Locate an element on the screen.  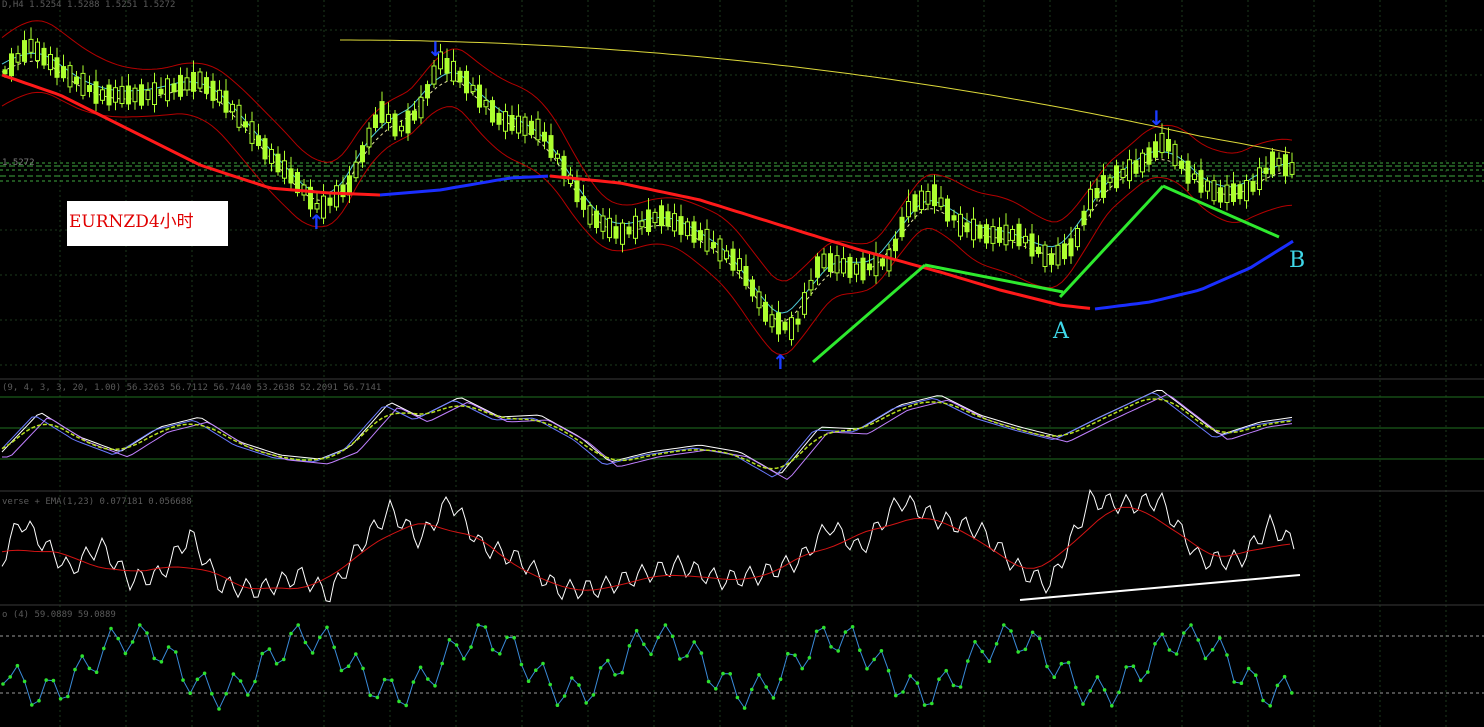
wave-label-a: A is located at coordinates (1061, 331).